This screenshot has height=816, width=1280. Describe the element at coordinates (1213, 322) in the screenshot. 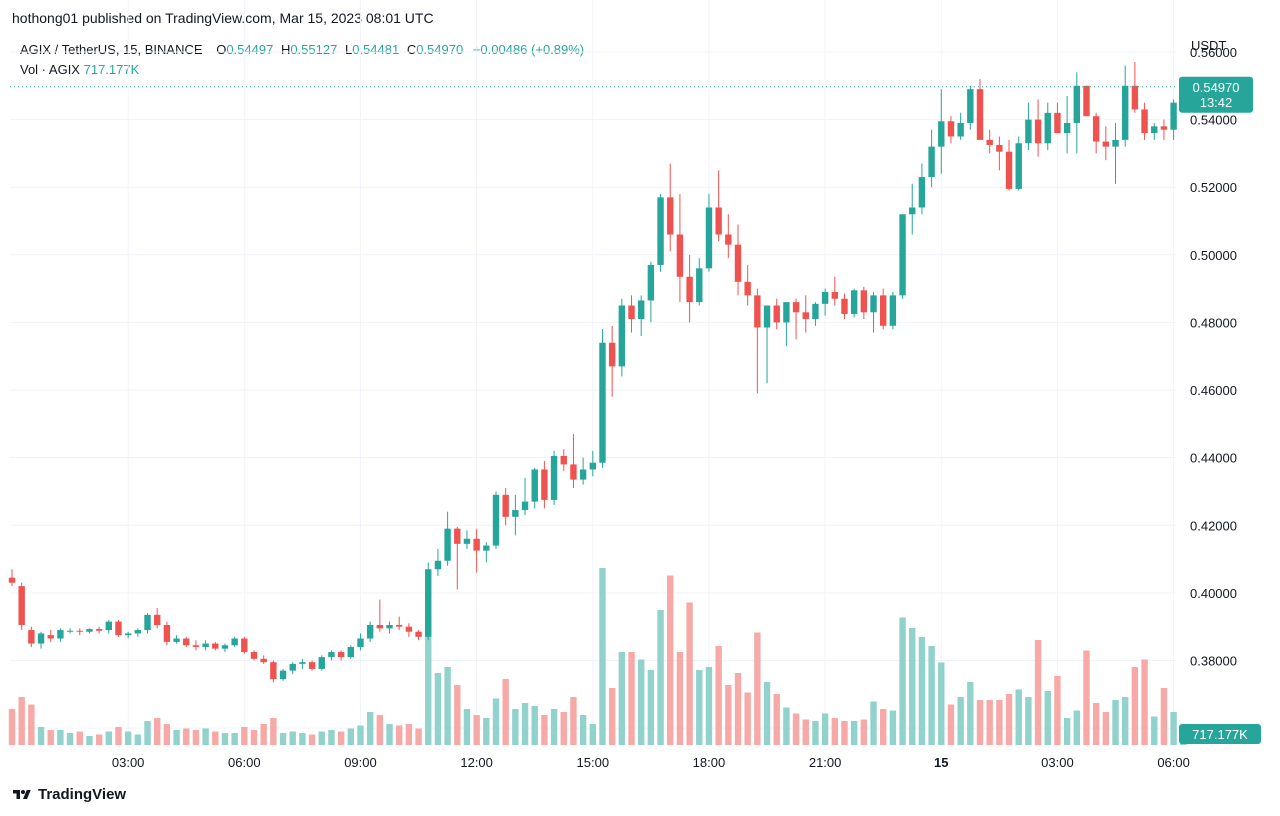

I see `price-tick-label: 0.48000` at that location.